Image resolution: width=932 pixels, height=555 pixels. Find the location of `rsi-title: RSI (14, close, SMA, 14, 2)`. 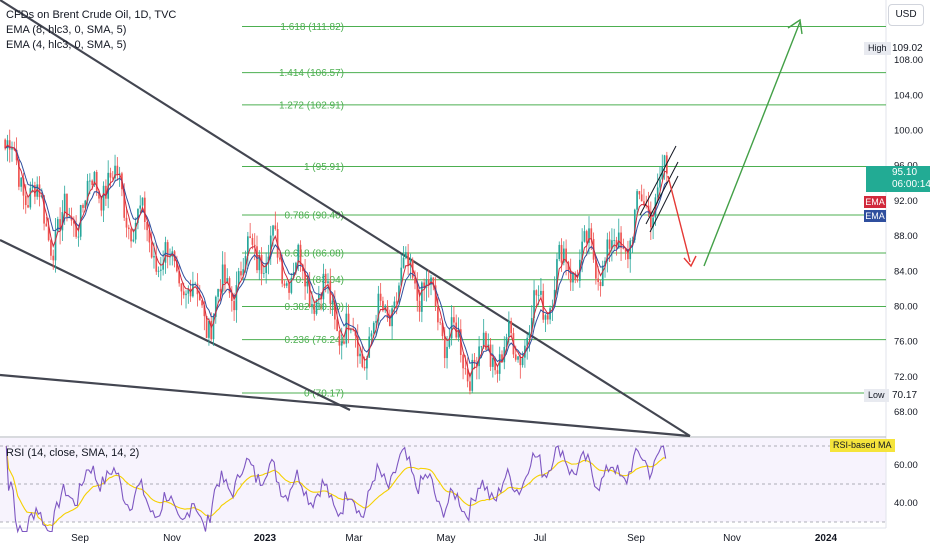

rsi-title: RSI (14, close, SMA, 14, 2) is located at coordinates (73, 453).